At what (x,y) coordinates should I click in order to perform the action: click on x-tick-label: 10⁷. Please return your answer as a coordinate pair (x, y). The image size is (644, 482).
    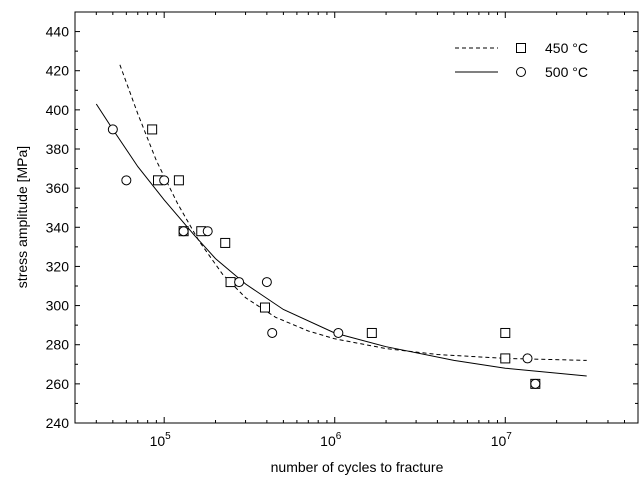
    Looking at the image, I should click on (502, 440).